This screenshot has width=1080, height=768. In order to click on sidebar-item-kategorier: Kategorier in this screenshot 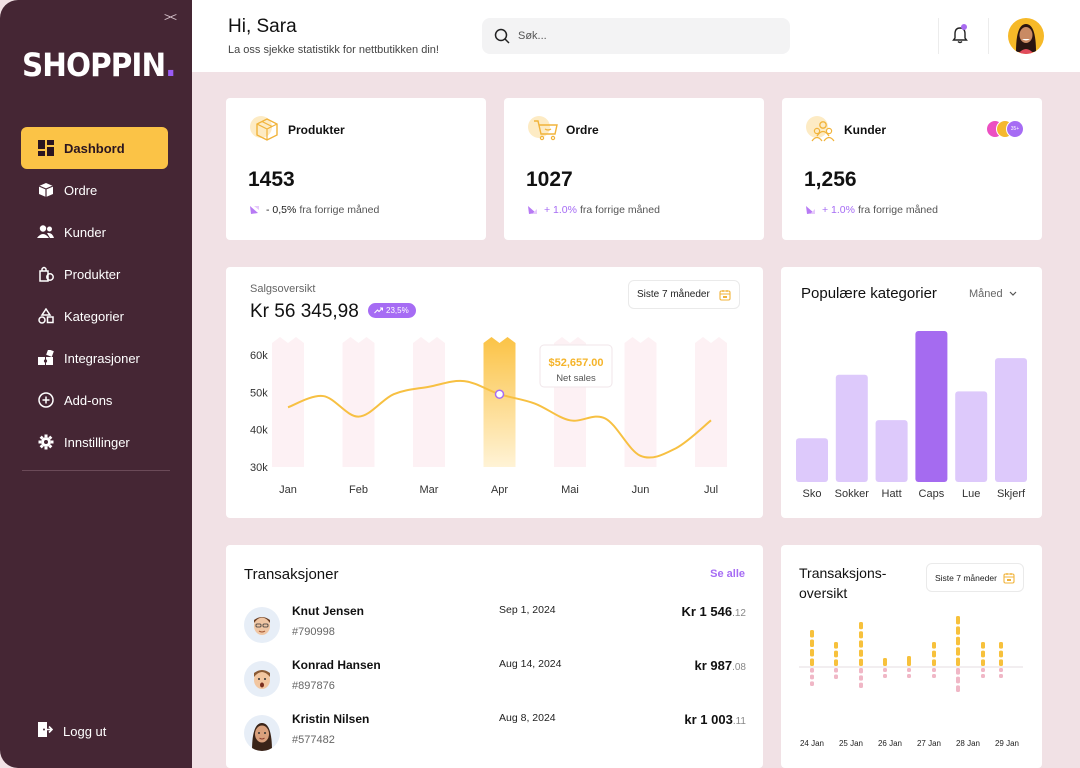, I will do `click(94, 316)`.